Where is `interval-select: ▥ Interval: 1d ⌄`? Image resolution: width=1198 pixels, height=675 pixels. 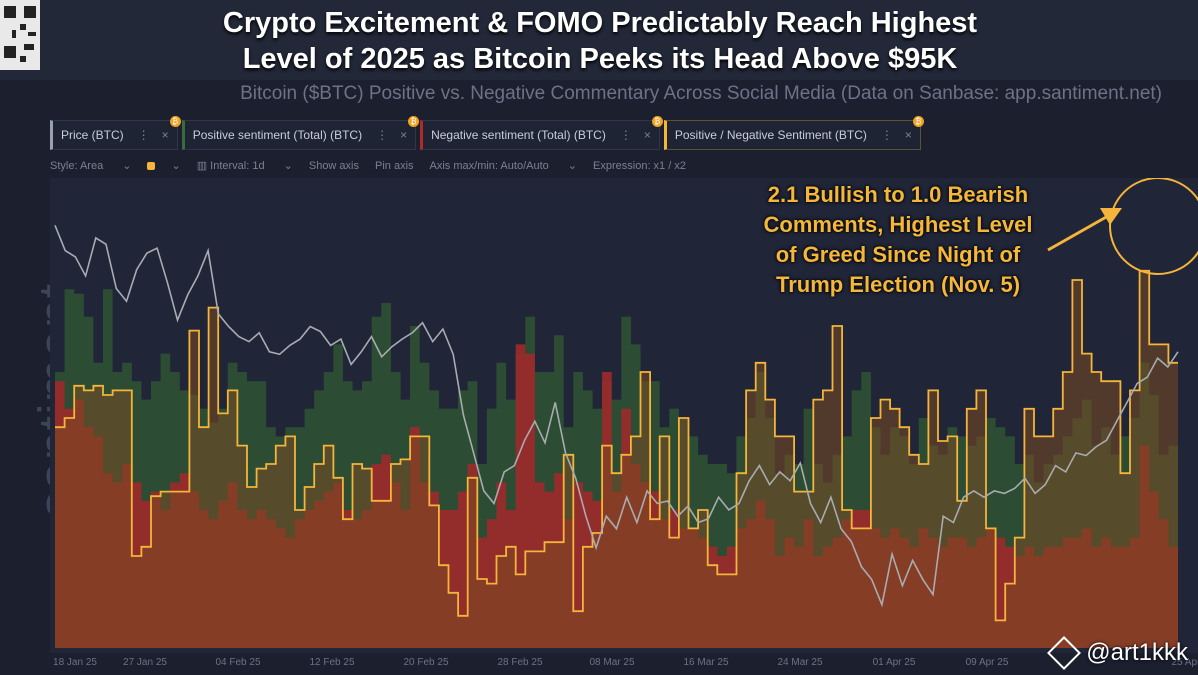 interval-select: ▥ Interval: 1d ⌄ is located at coordinates (244, 166).